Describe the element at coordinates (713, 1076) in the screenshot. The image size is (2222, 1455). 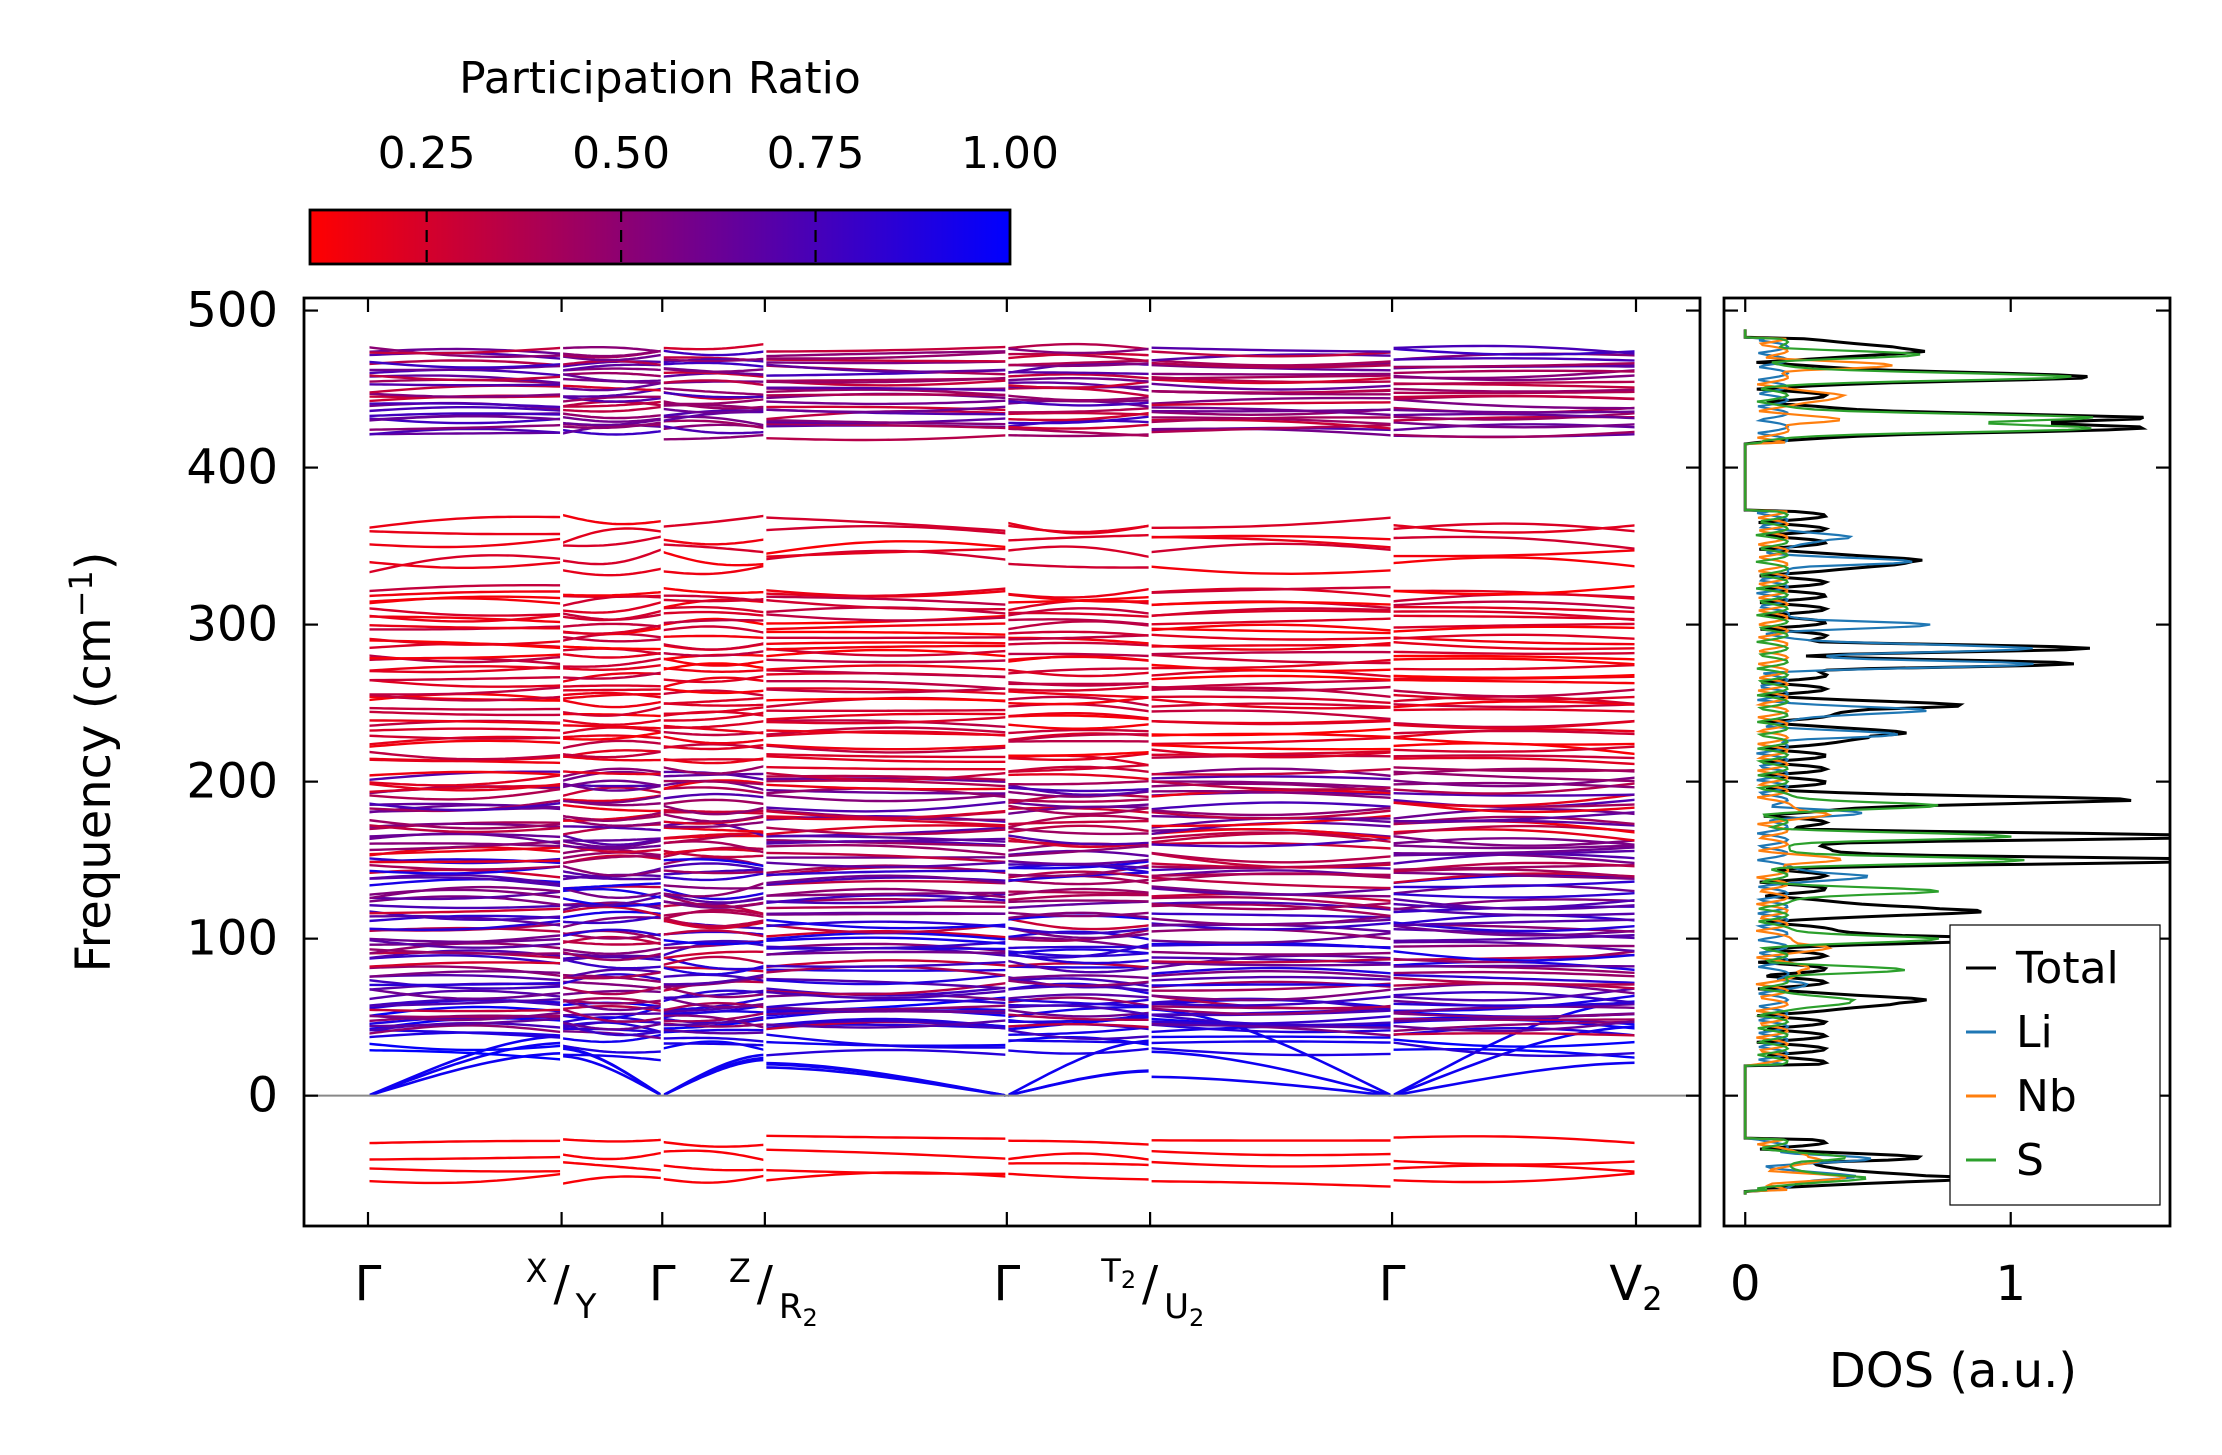
I see `acoustic-band` at that location.